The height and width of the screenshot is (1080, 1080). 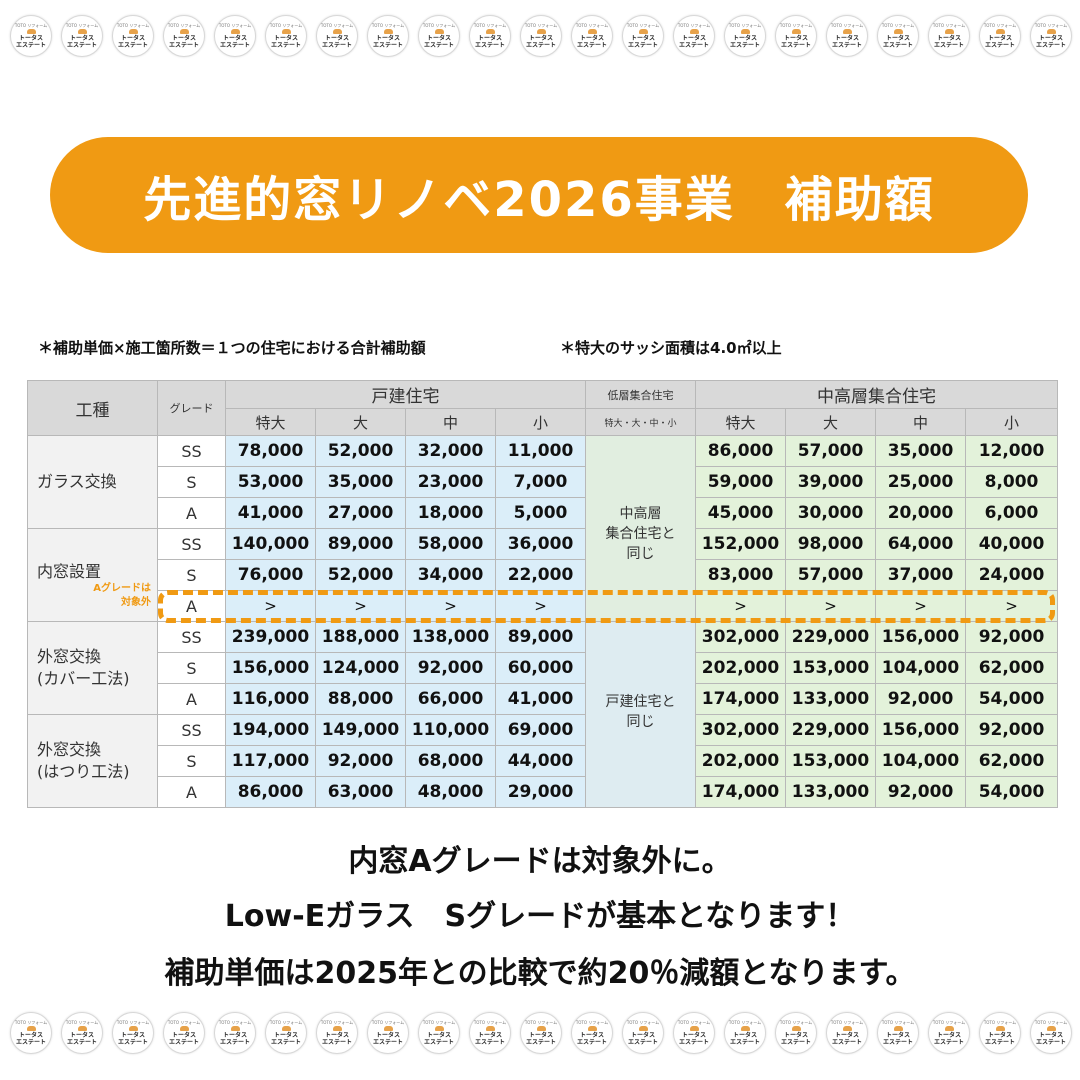 What do you see at coordinates (1011, 699) in the screenshot?
I see `mid-rise-value: 54,000` at bounding box center [1011, 699].